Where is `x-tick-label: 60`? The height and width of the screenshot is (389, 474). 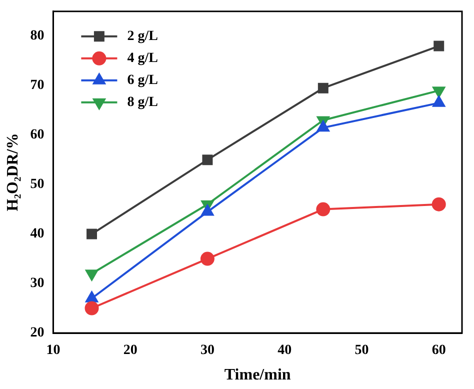 x-tick-label: 60 is located at coordinates (439, 350).